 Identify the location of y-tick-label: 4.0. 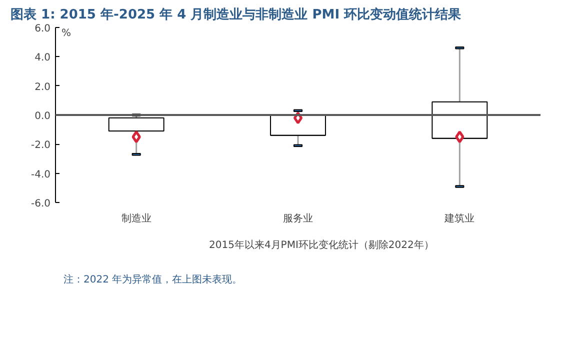
(42, 58).